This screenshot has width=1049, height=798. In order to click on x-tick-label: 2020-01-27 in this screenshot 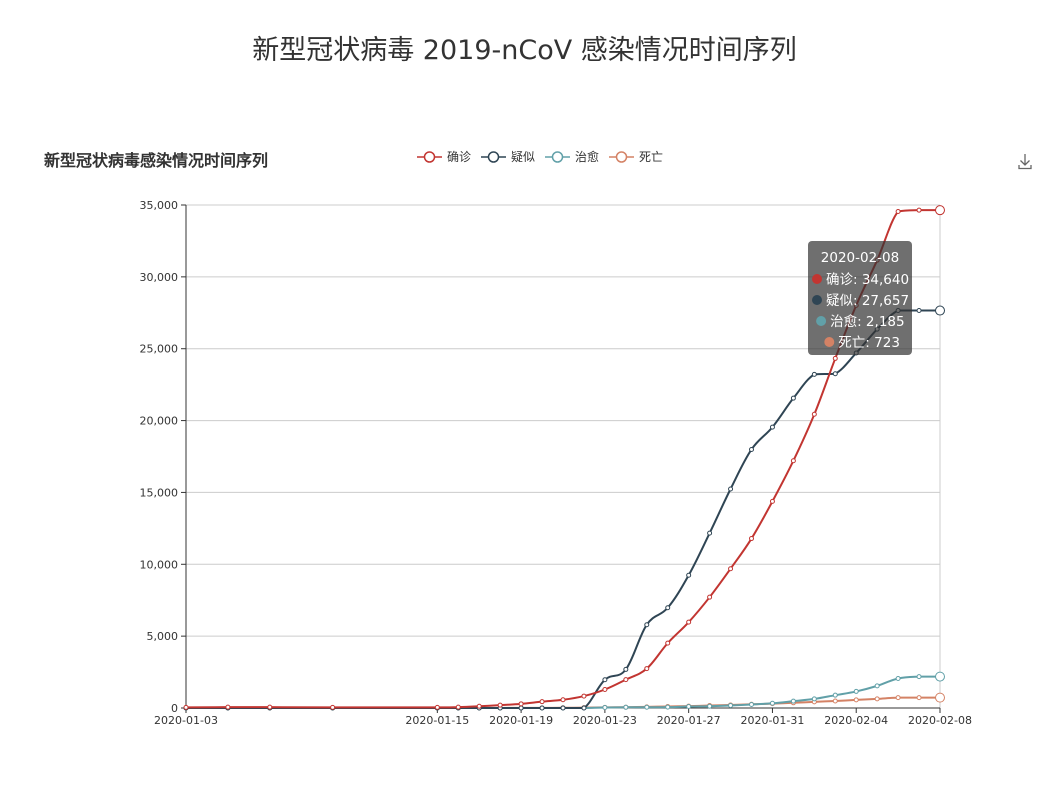, I will do `click(689, 720)`.